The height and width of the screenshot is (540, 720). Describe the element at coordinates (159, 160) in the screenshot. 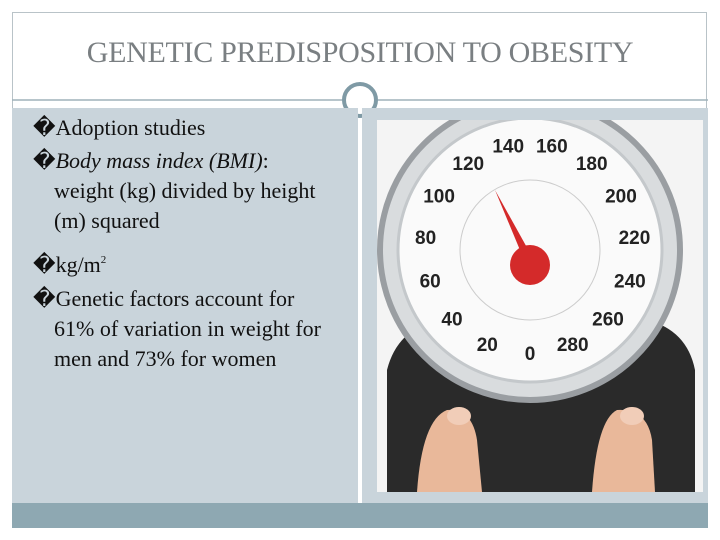

I see `bullet-text: Body mass index (BMI)` at that location.